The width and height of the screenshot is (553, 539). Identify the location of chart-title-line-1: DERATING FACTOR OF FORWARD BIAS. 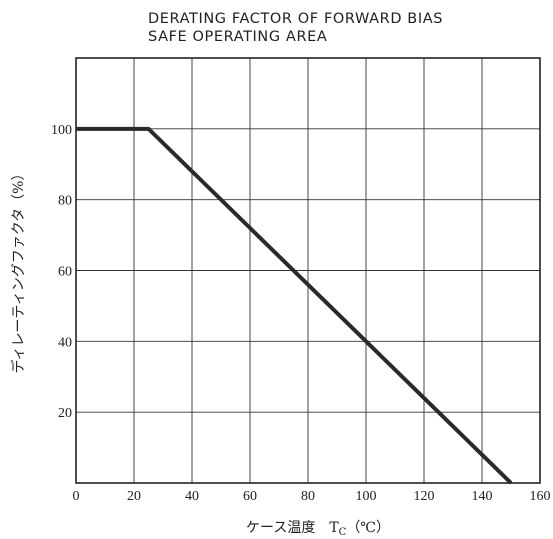
(295, 19).